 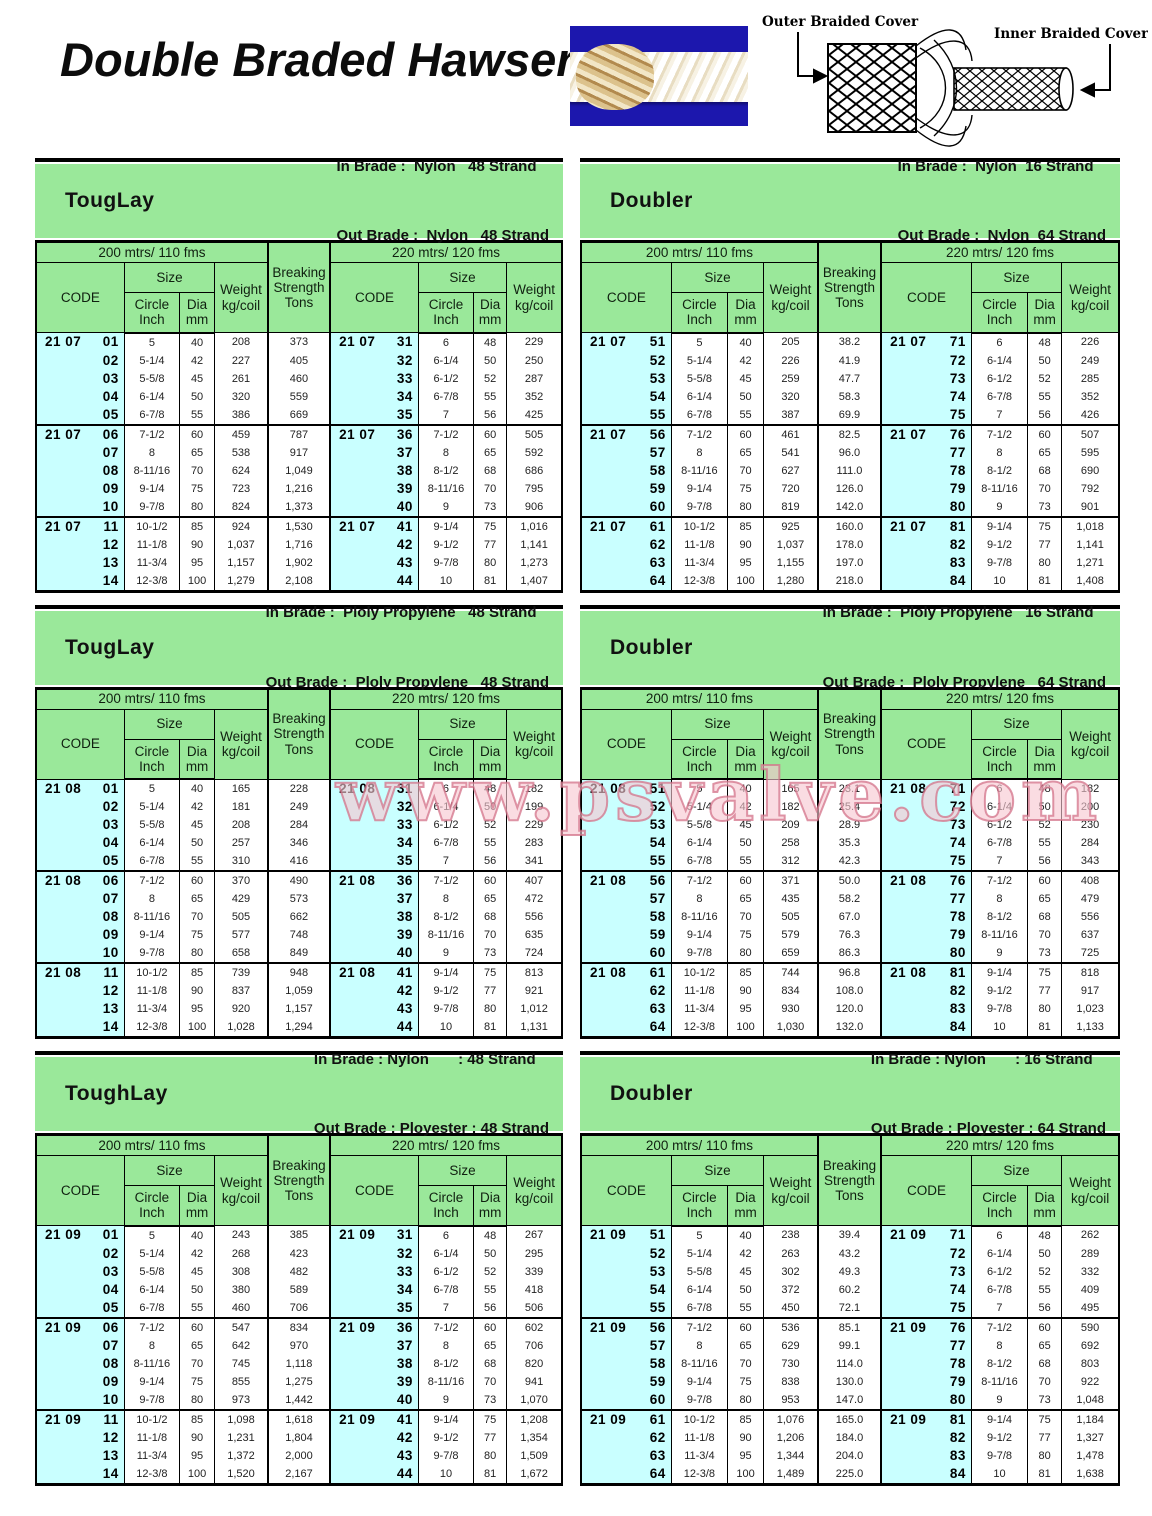 What do you see at coordinates (791, 1308) in the screenshot?
I see `weight-cell: 450` at bounding box center [791, 1308].